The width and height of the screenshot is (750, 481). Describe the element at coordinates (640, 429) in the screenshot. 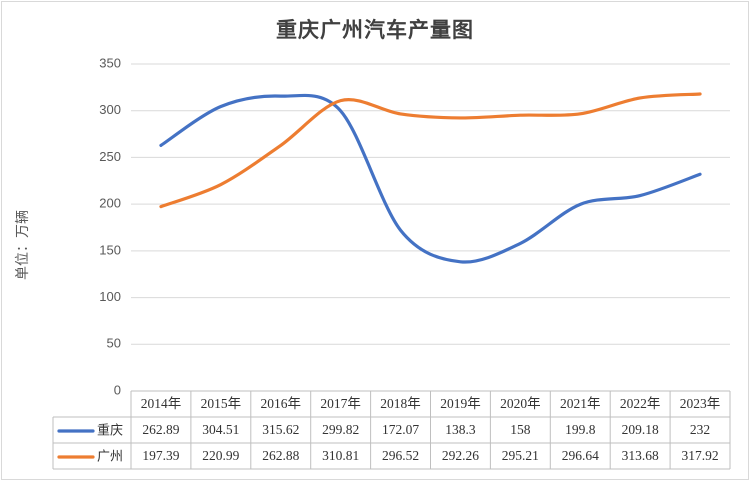

I see `data-table-cell: 209.18` at that location.